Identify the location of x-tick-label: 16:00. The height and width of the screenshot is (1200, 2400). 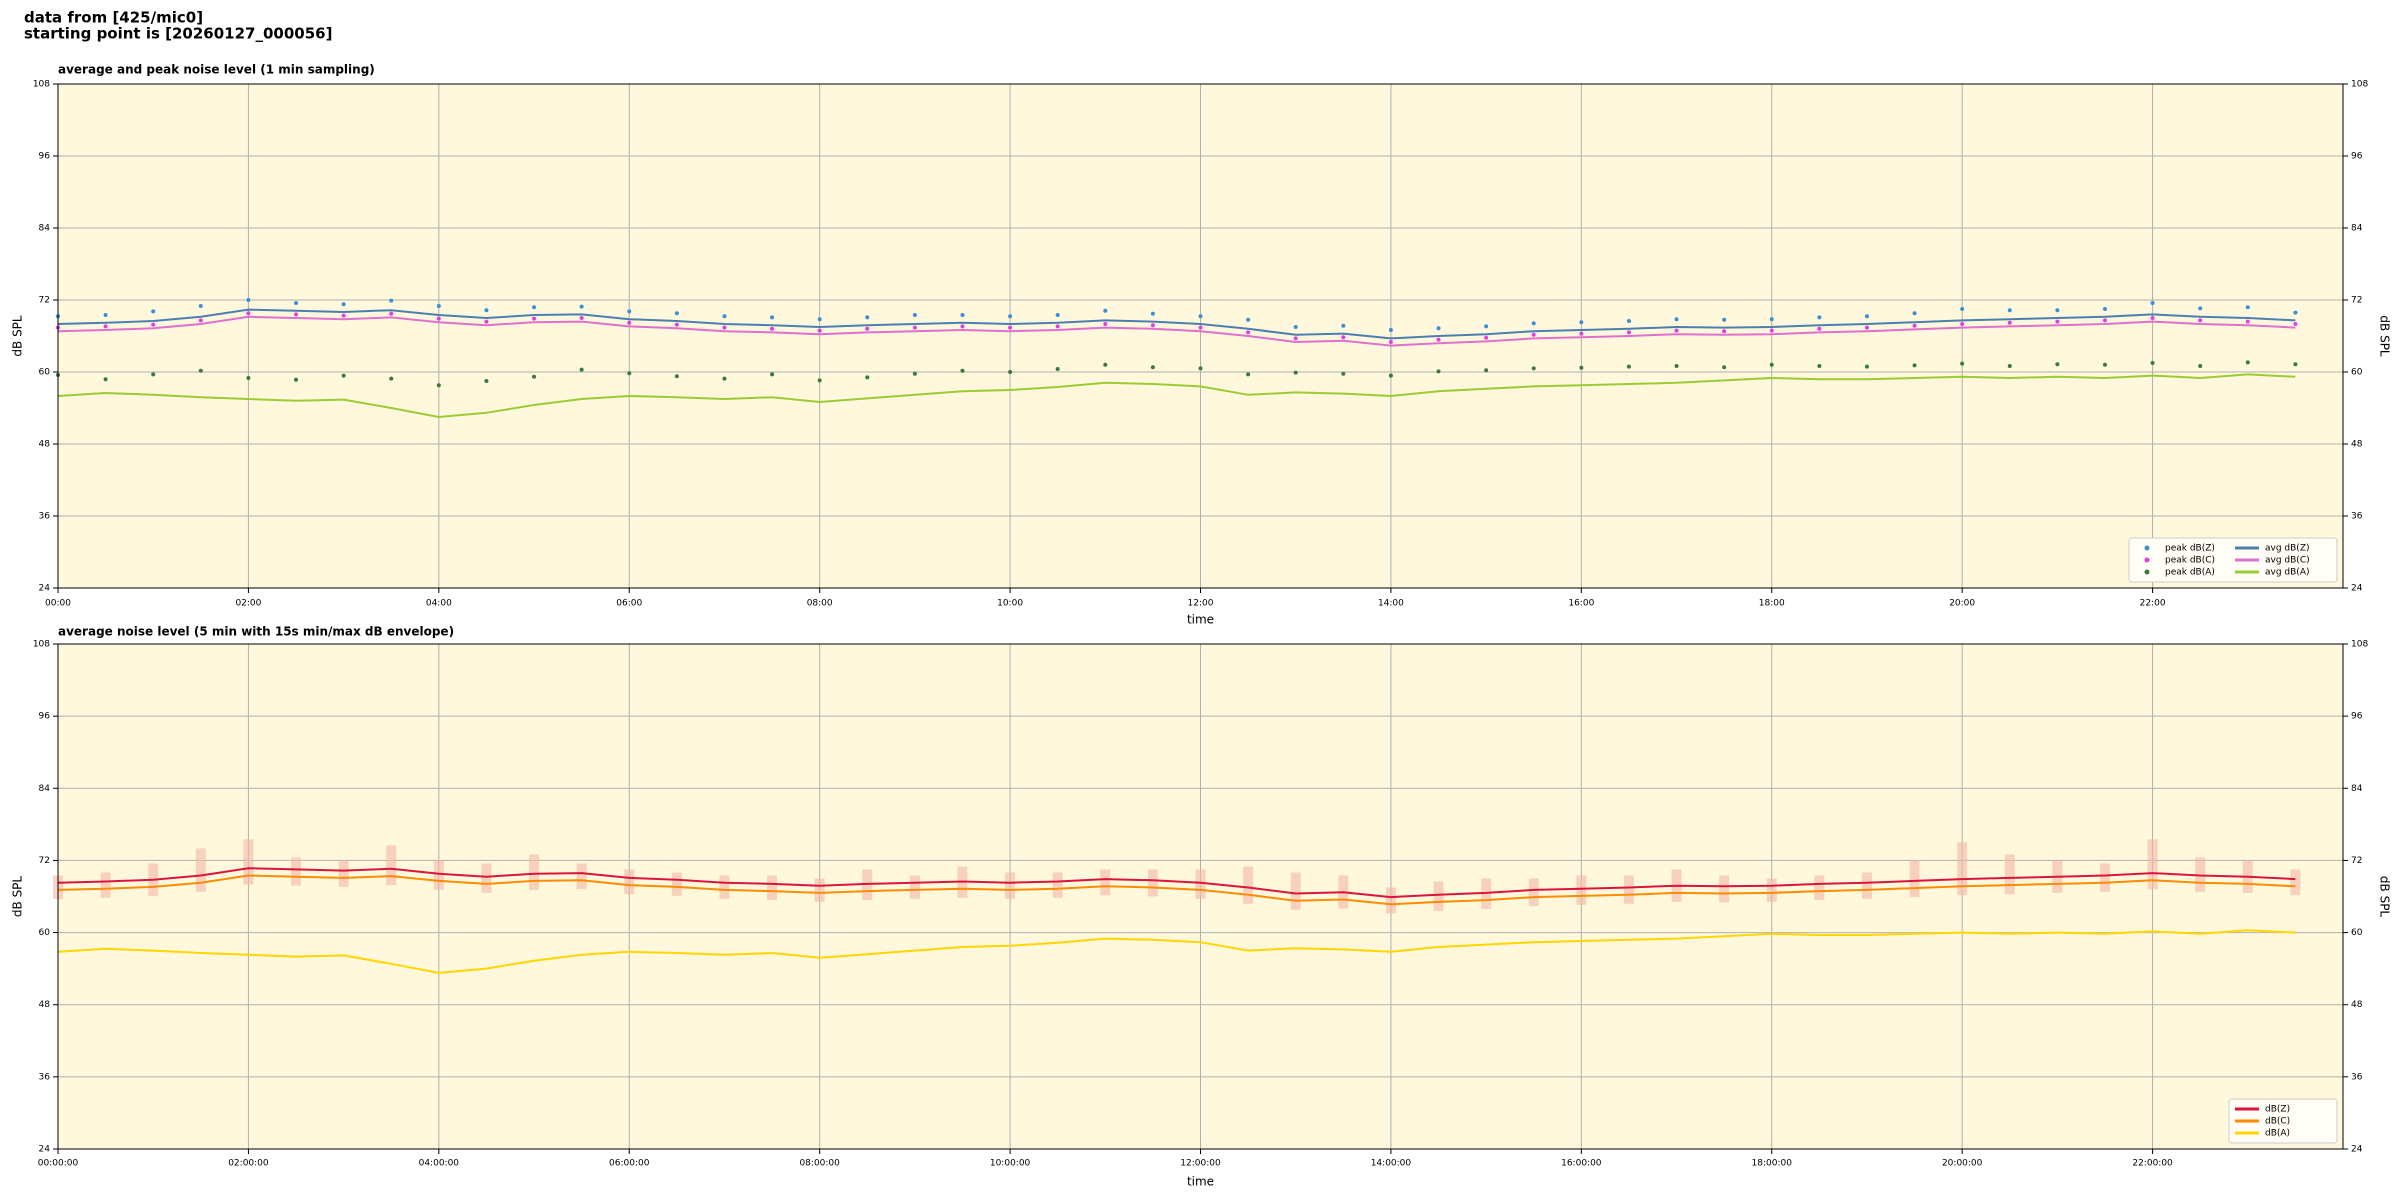
(1581, 604).